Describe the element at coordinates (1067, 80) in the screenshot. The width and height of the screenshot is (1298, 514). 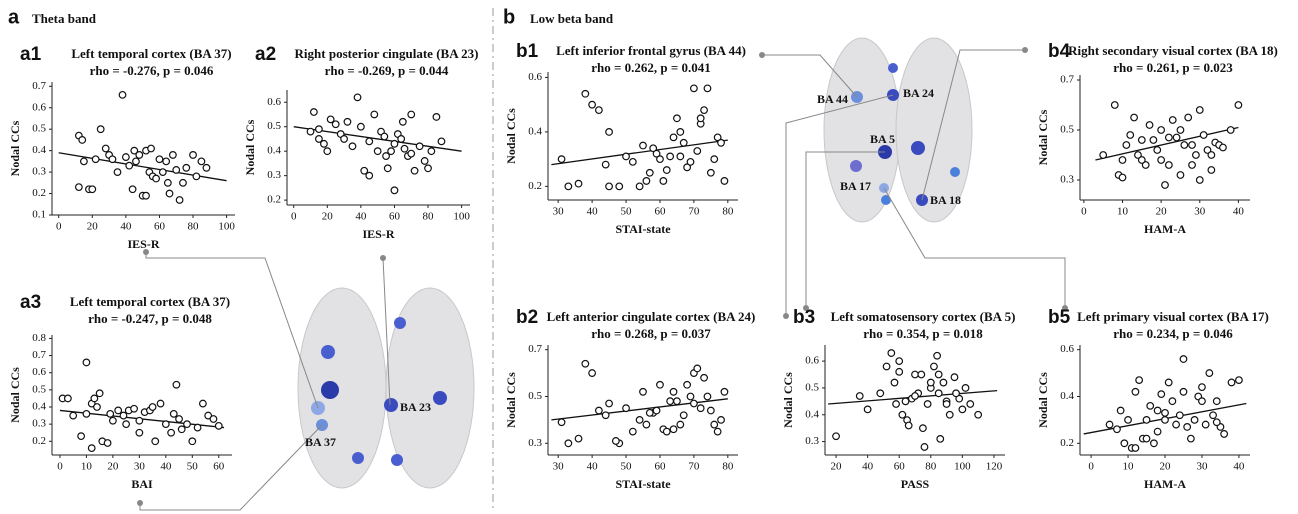
I see `y-tick-label: 0.7` at that location.